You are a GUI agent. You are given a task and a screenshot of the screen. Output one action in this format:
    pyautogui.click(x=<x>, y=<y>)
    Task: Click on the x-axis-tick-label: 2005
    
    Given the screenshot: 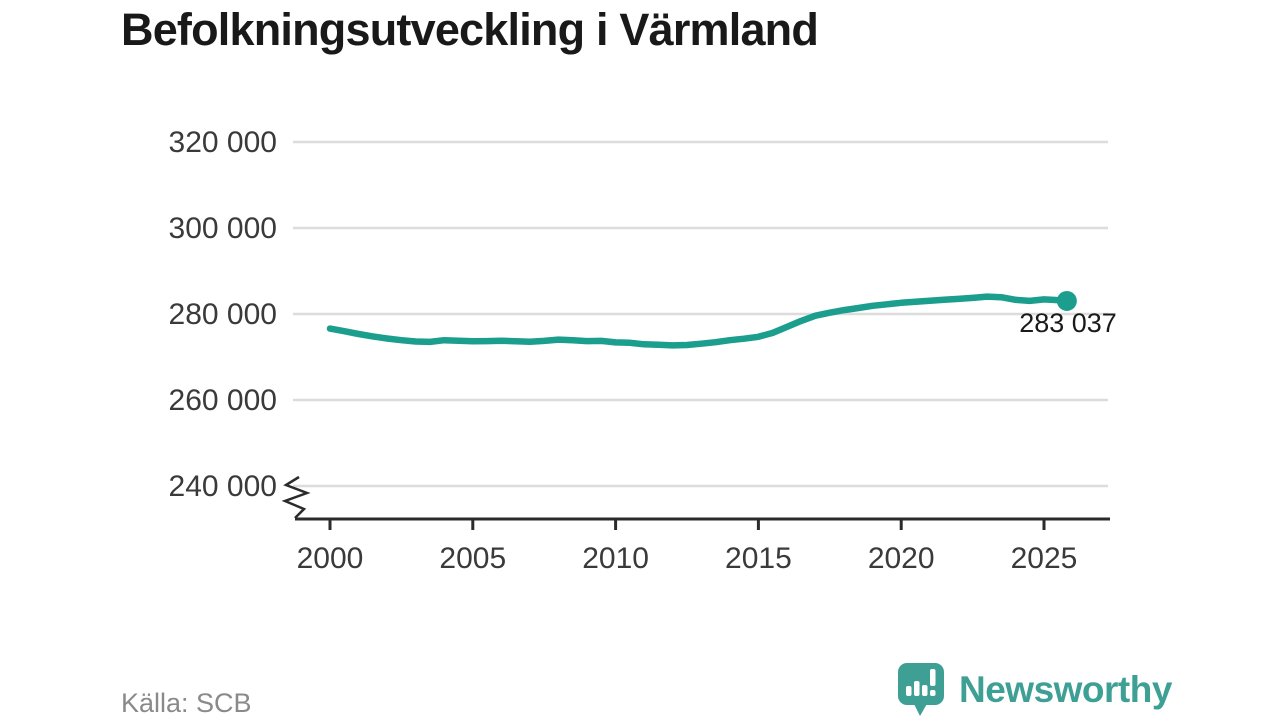 What is the action you would take?
    pyautogui.click(x=472, y=558)
    